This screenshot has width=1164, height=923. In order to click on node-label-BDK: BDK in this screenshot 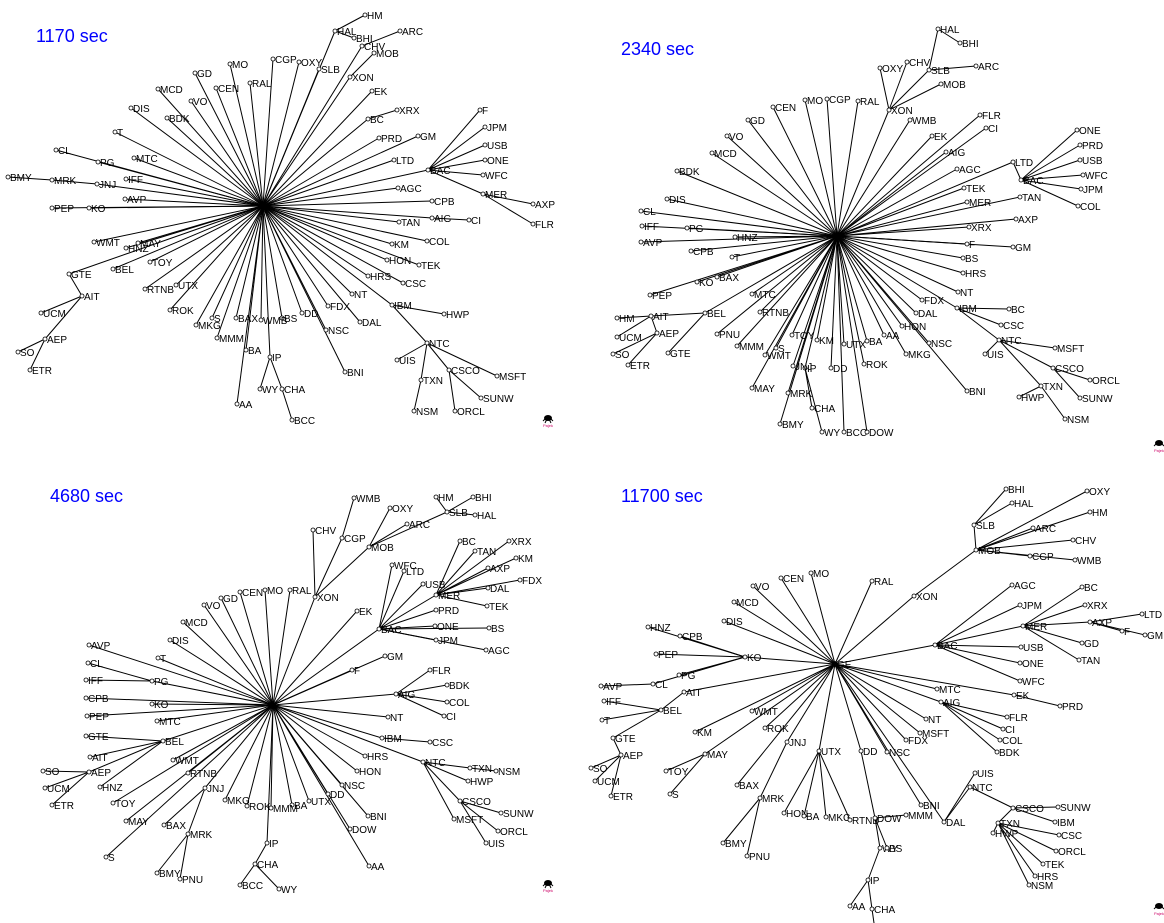, I will do `click(689, 172)`.